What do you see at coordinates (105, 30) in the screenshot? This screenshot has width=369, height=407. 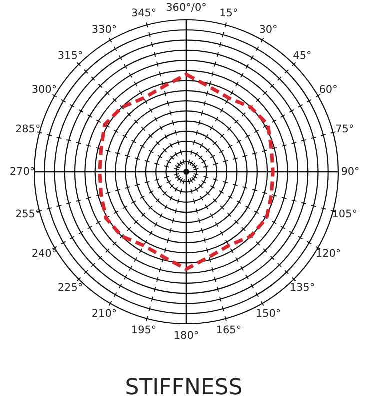 I see `spoke-label: 330°` at bounding box center [105, 30].